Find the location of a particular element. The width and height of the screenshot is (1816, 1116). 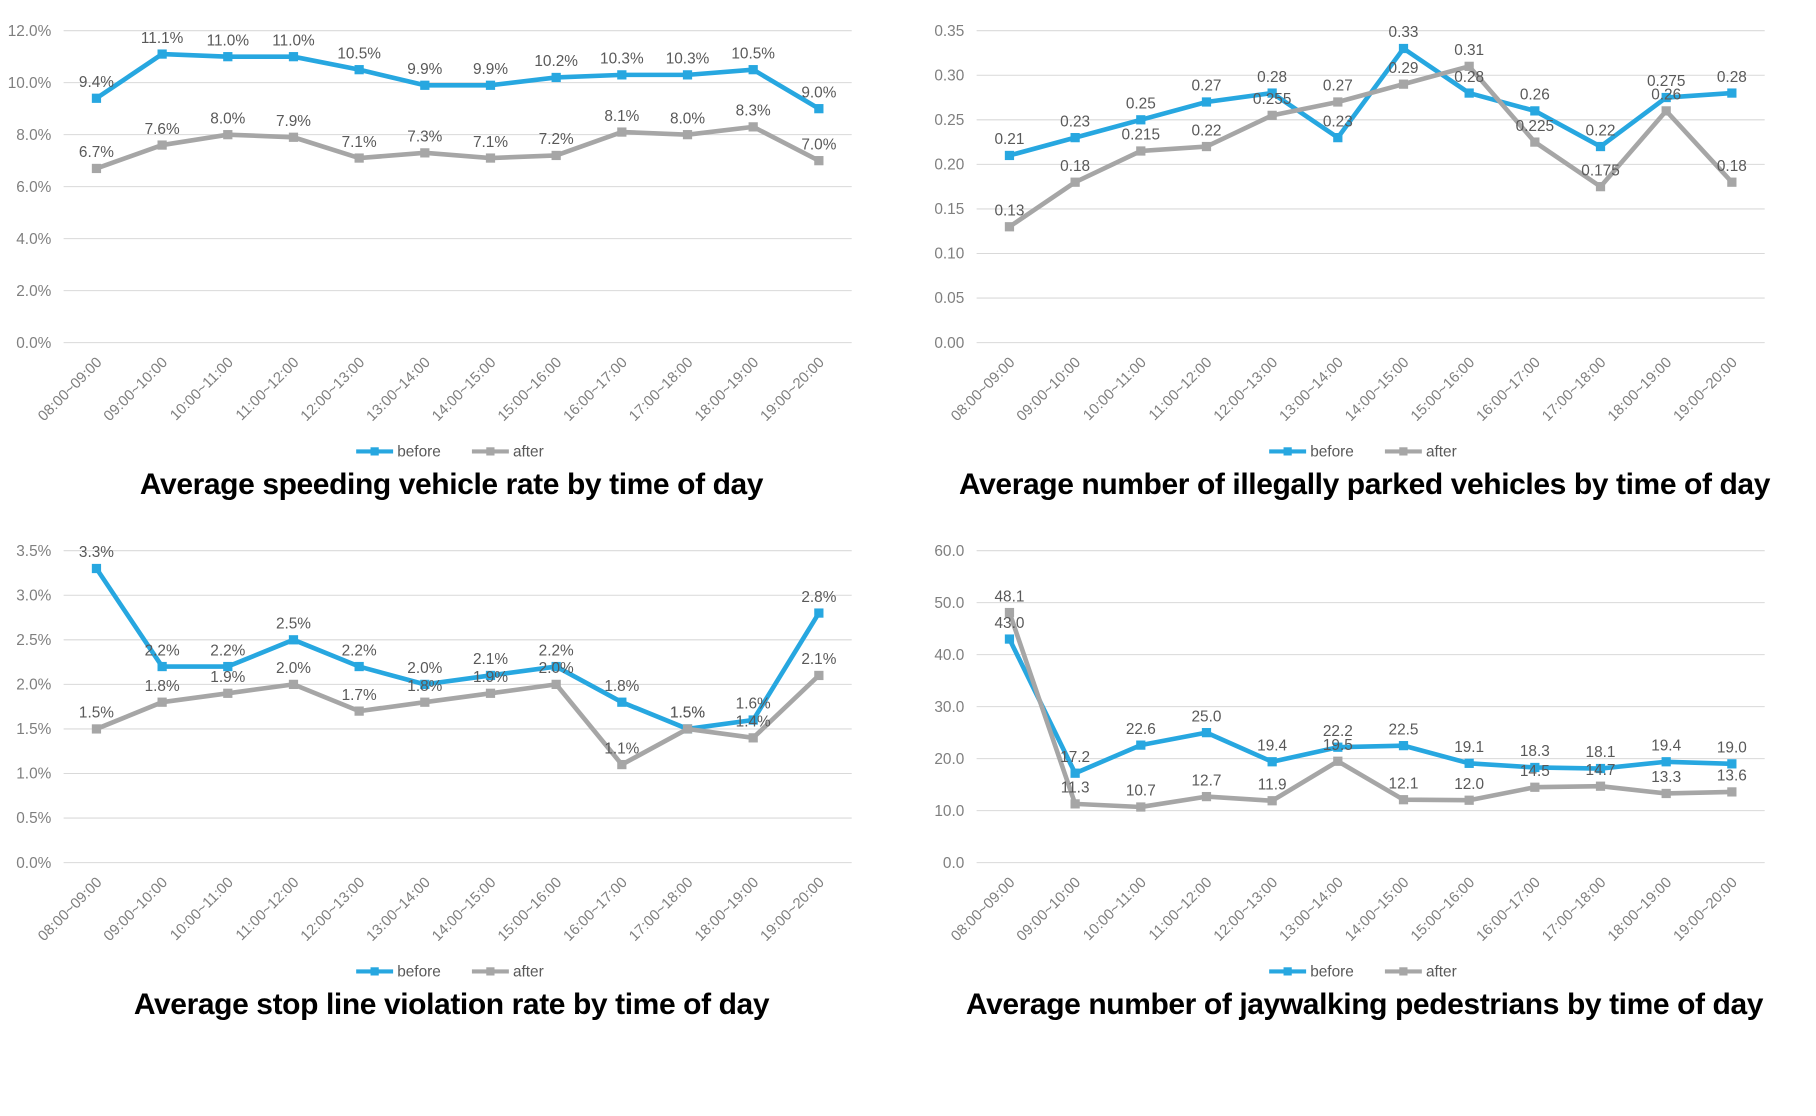

x-axis-label: 17:00~18:00 is located at coordinates (661, 909).